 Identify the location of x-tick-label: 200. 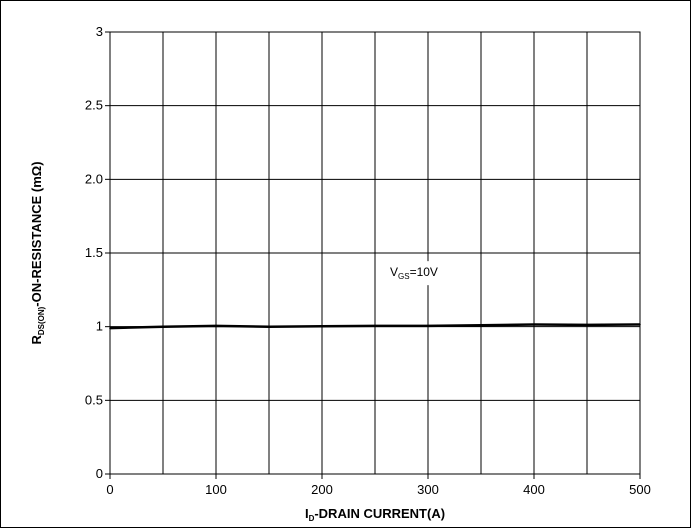
(322, 489).